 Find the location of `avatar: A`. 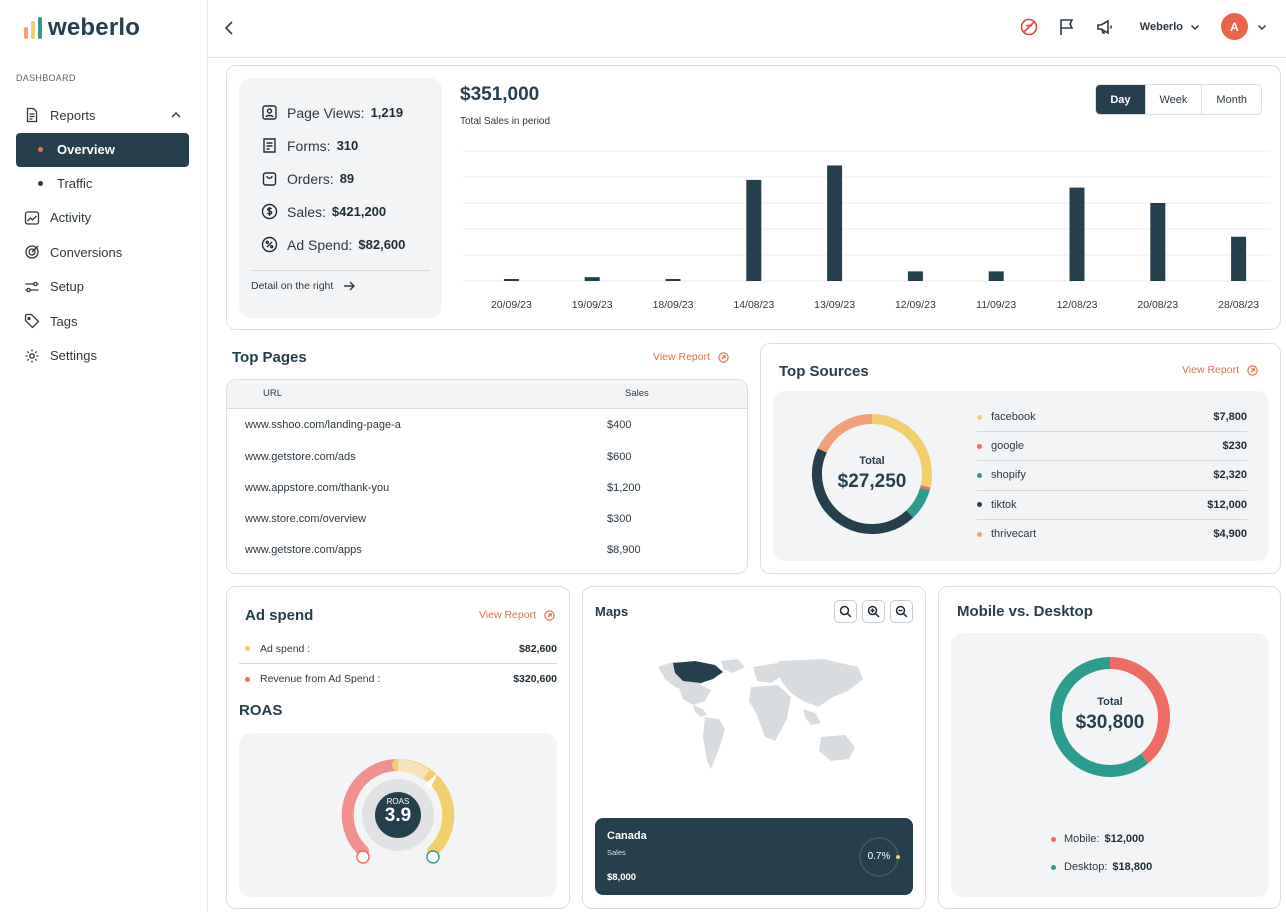

avatar: A is located at coordinates (1234, 26).